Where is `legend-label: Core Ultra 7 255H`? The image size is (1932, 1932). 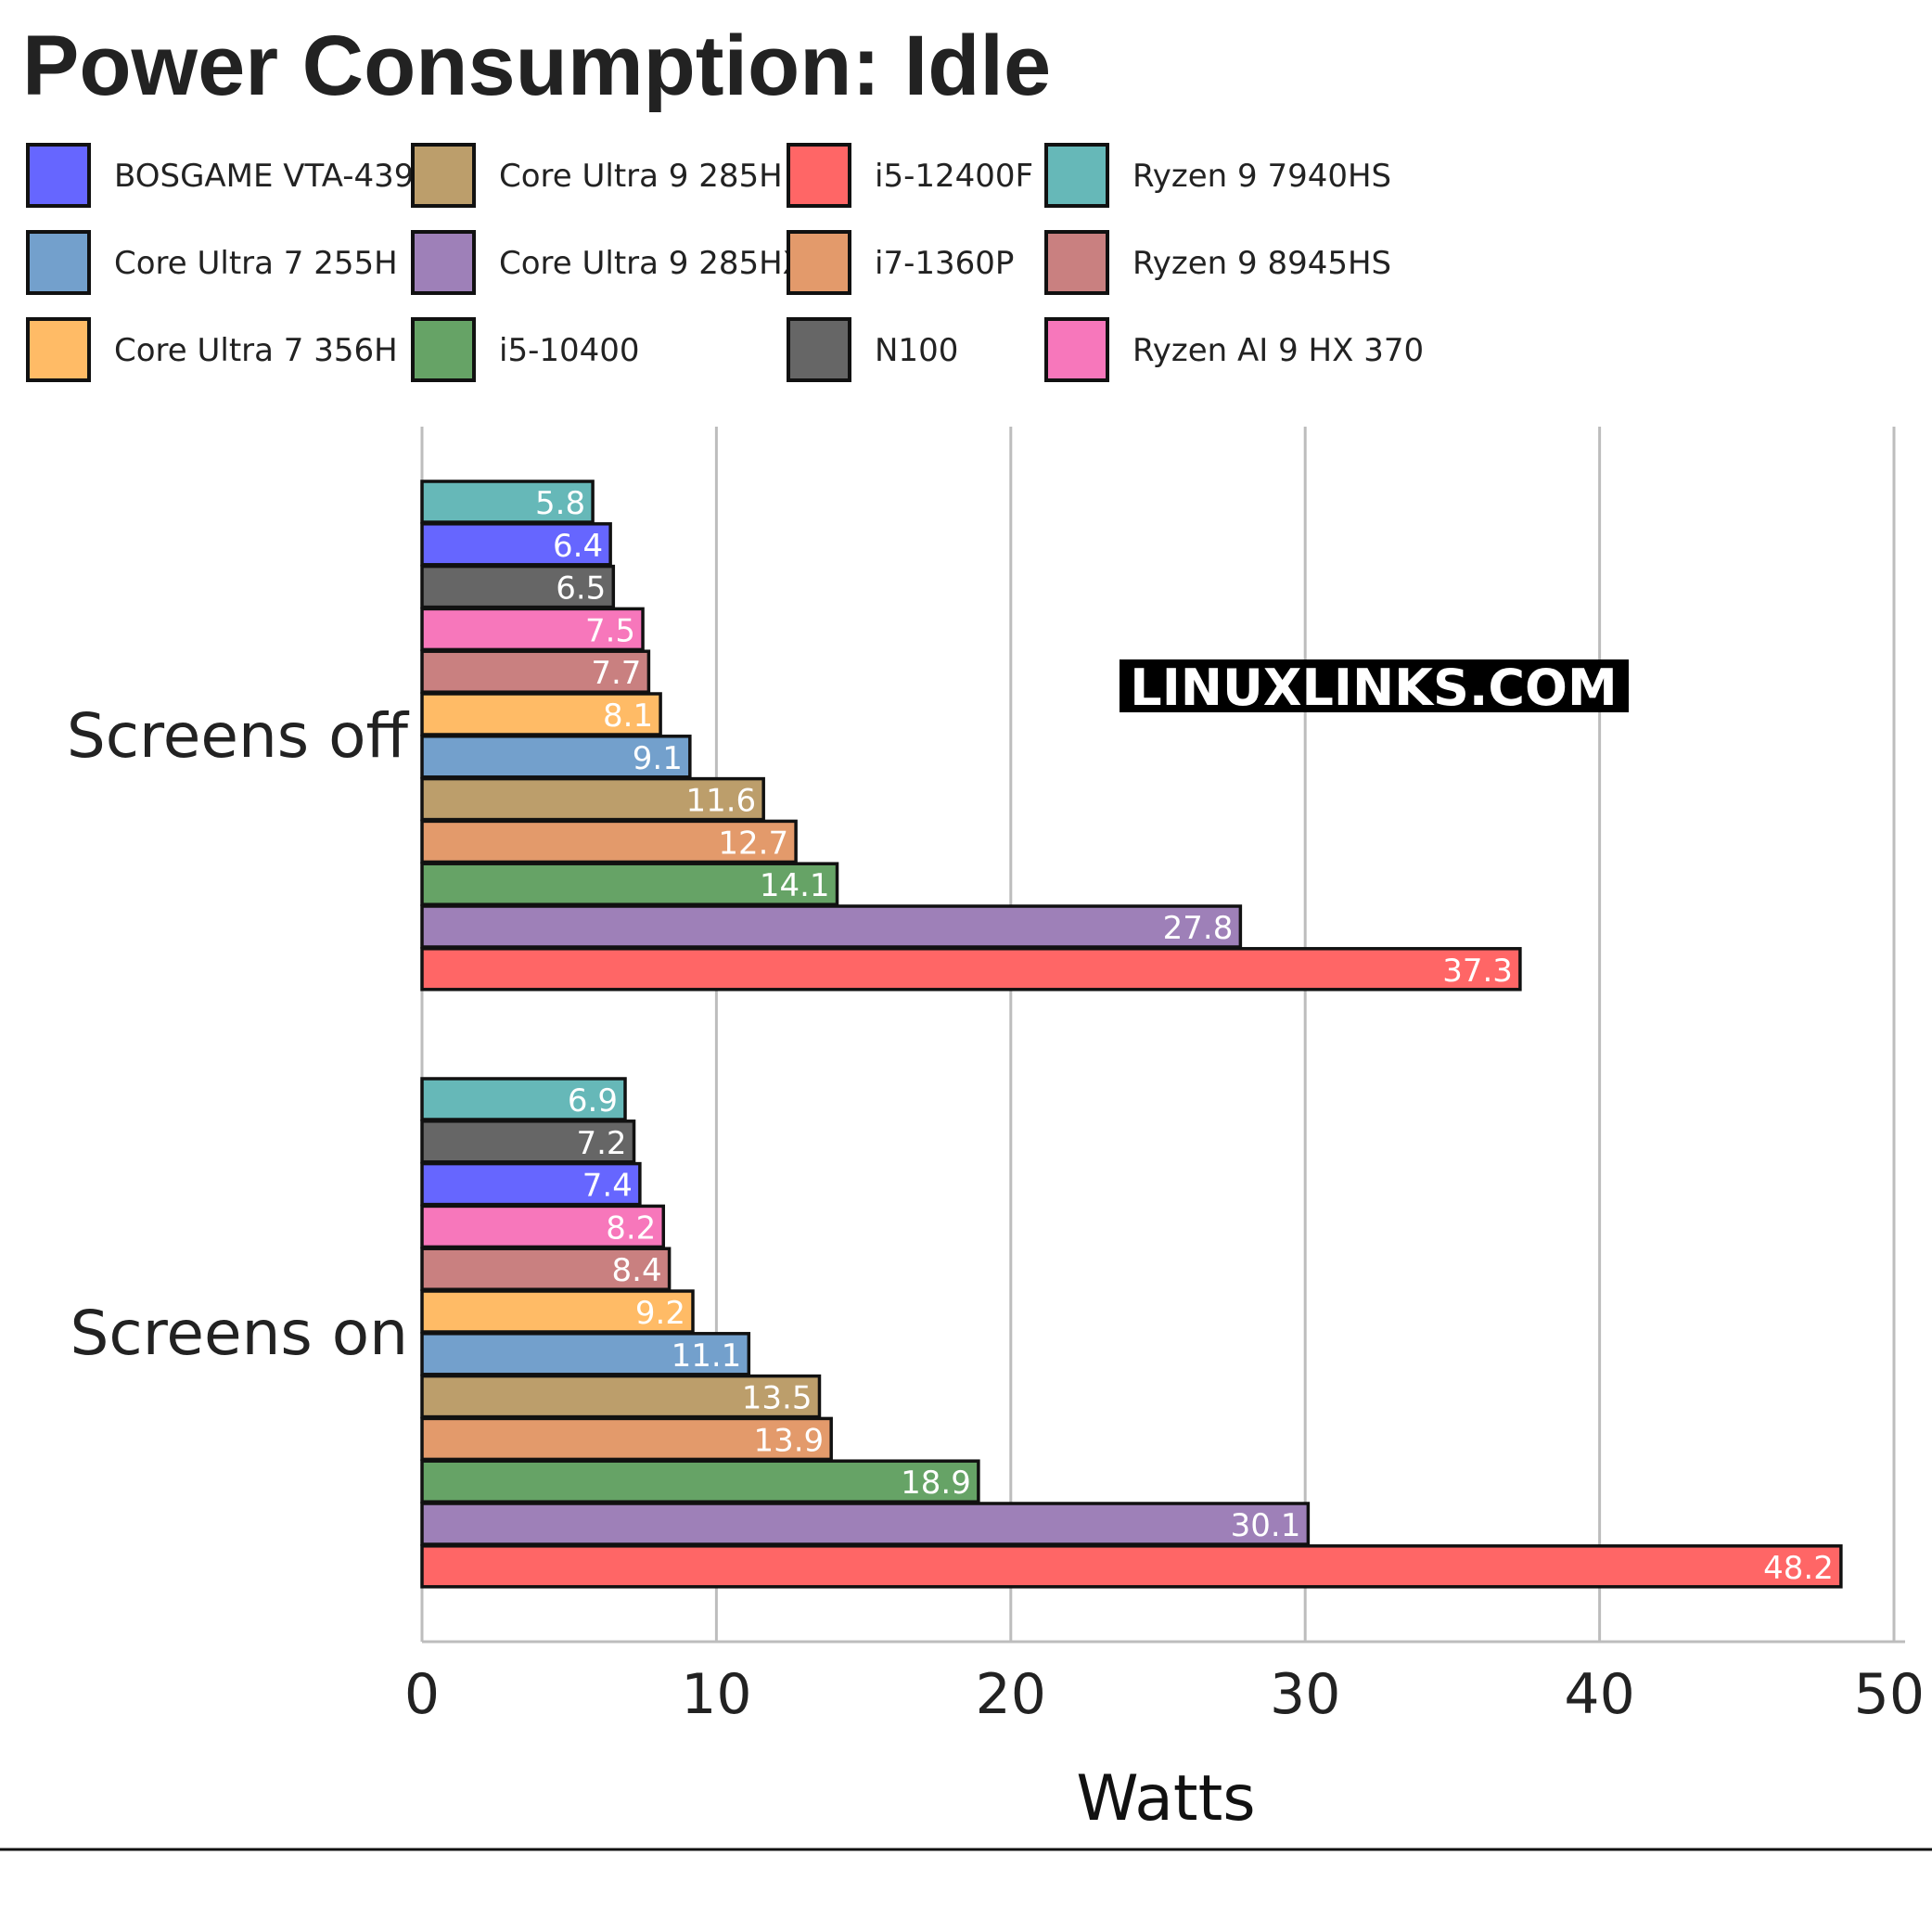 legend-label: Core Ultra 7 255H is located at coordinates (256, 263).